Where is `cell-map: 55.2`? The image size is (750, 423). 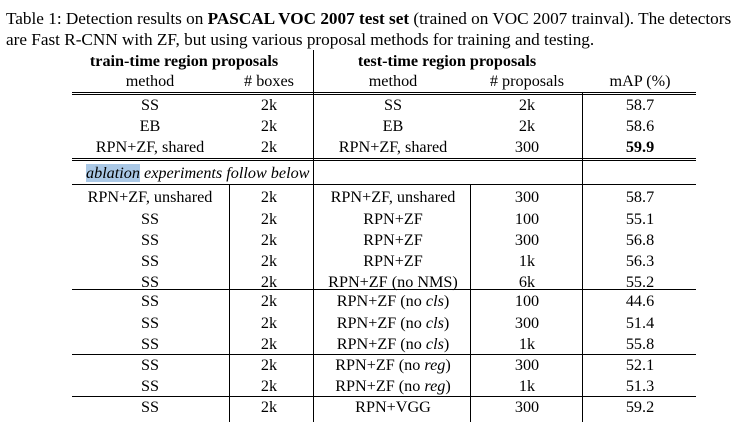
cell-map: 55.2 is located at coordinates (640, 282).